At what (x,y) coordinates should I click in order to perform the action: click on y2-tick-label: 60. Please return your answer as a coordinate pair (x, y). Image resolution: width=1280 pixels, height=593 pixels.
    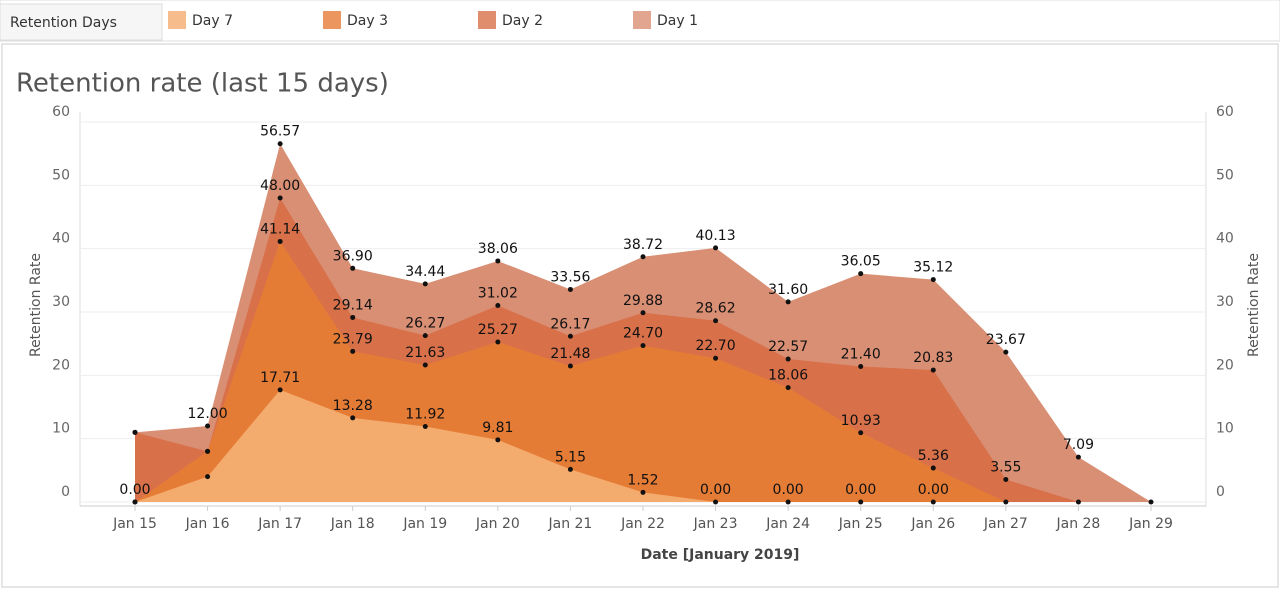
    Looking at the image, I should click on (1225, 112).